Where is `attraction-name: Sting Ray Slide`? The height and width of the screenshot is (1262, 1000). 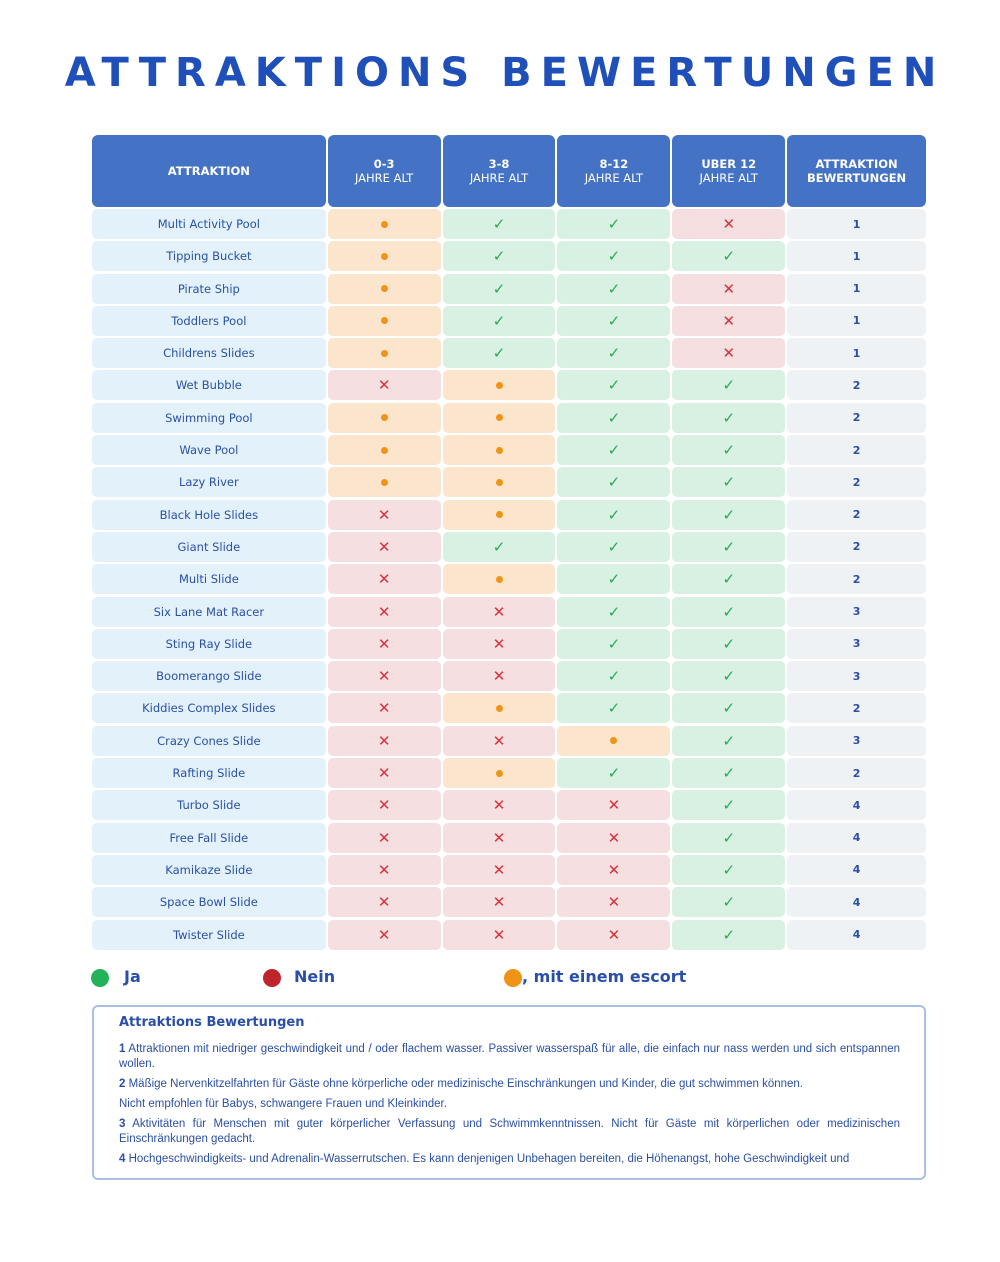 attraction-name: Sting Ray Slide is located at coordinates (209, 643).